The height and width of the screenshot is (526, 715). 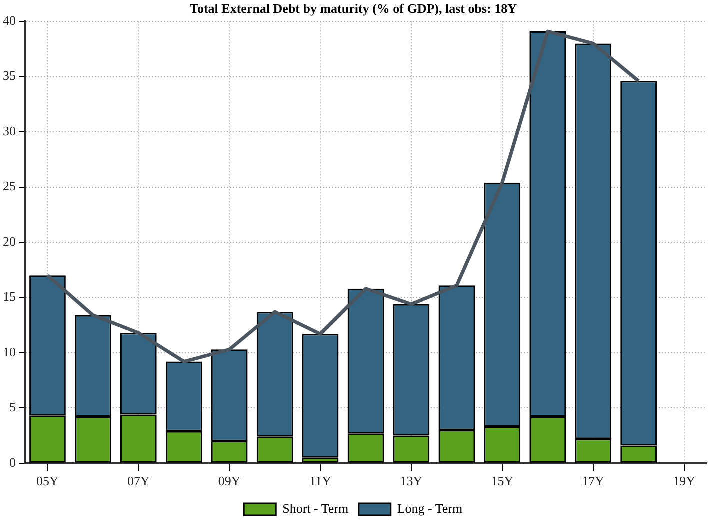 I want to click on y-tick-label: 5, so click(x=13, y=407).